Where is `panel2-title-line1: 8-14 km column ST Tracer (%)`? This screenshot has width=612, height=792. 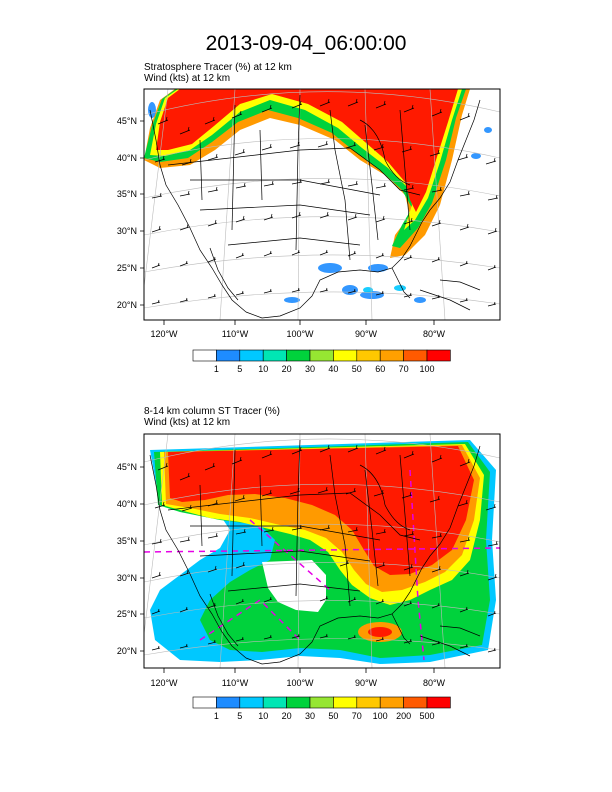
panel2-title-line1: 8-14 km column ST Tracer (%) is located at coordinates (212, 411).